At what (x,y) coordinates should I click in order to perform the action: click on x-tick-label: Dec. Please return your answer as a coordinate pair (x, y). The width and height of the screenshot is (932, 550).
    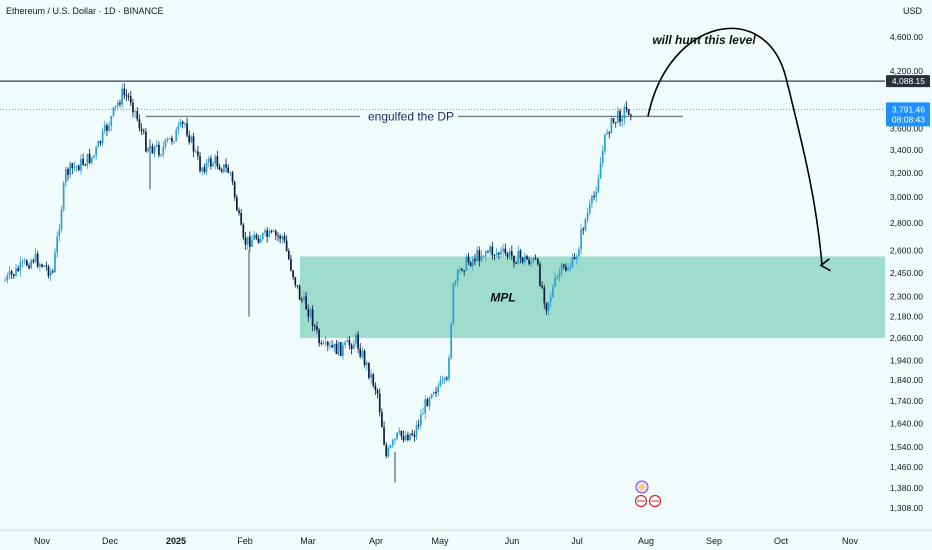
    Looking at the image, I should click on (110, 541).